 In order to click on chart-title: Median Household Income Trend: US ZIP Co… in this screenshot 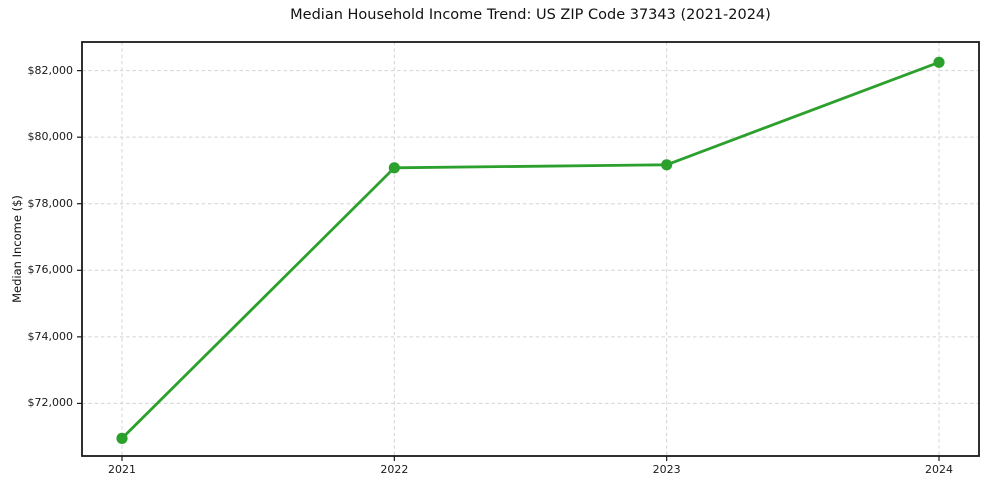, I will do `click(530, 15)`.